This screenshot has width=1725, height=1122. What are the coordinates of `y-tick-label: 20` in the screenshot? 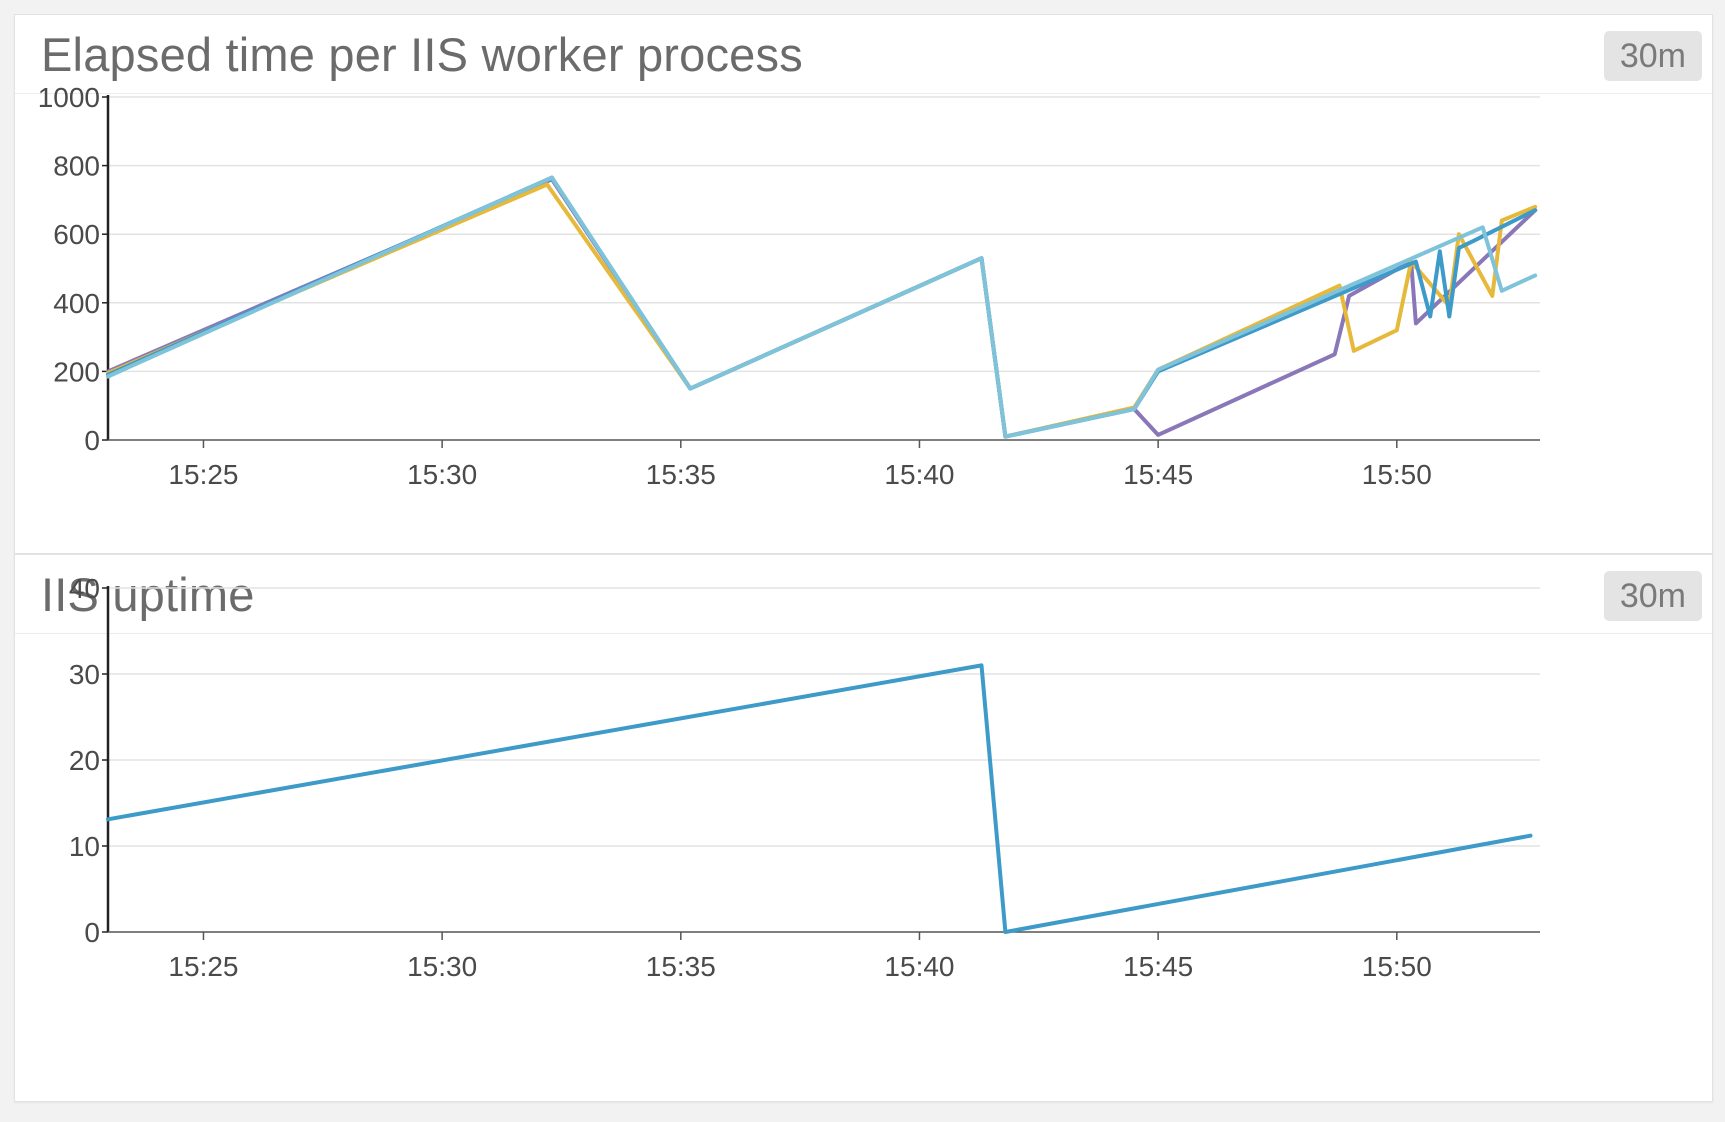 It's located at (84, 760).